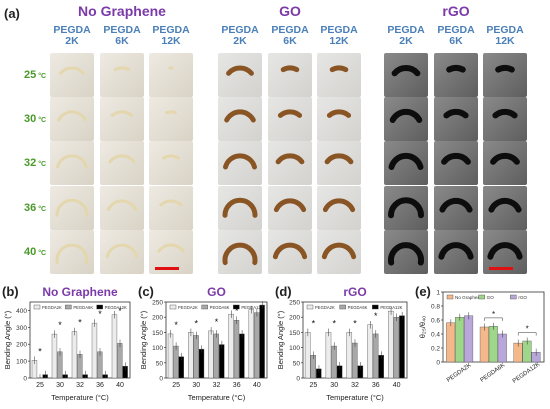  What do you see at coordinates (21, 311) in the screenshot?
I see `y-tick-label: 400` at bounding box center [21, 311].